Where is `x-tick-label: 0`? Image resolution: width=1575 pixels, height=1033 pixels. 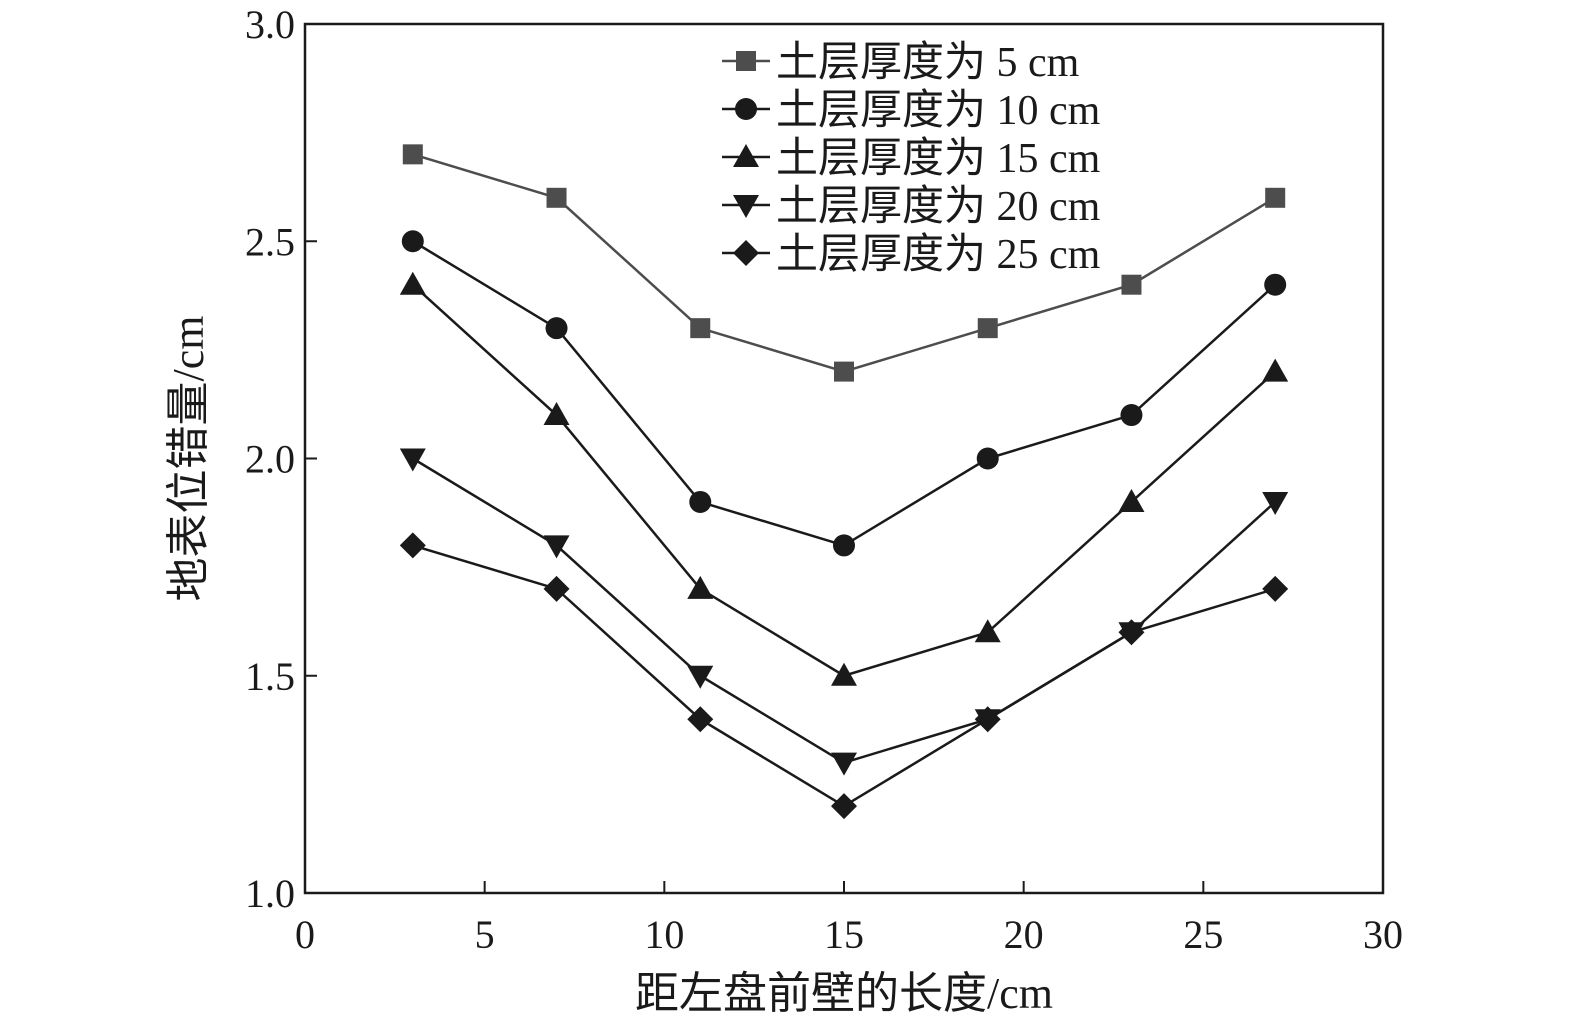 x-tick-label: 0 is located at coordinates (305, 934).